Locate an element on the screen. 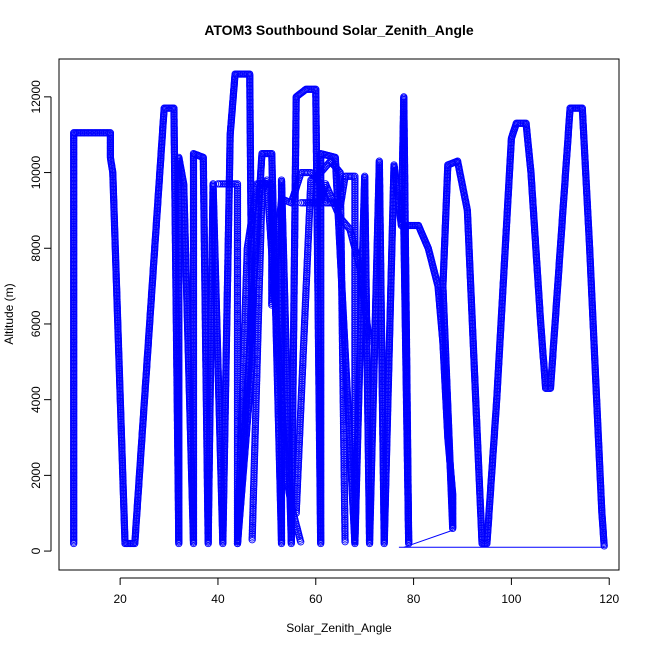 The height and width of the screenshot is (650, 650). y-tick-label: 12000 is located at coordinates (36, 97).